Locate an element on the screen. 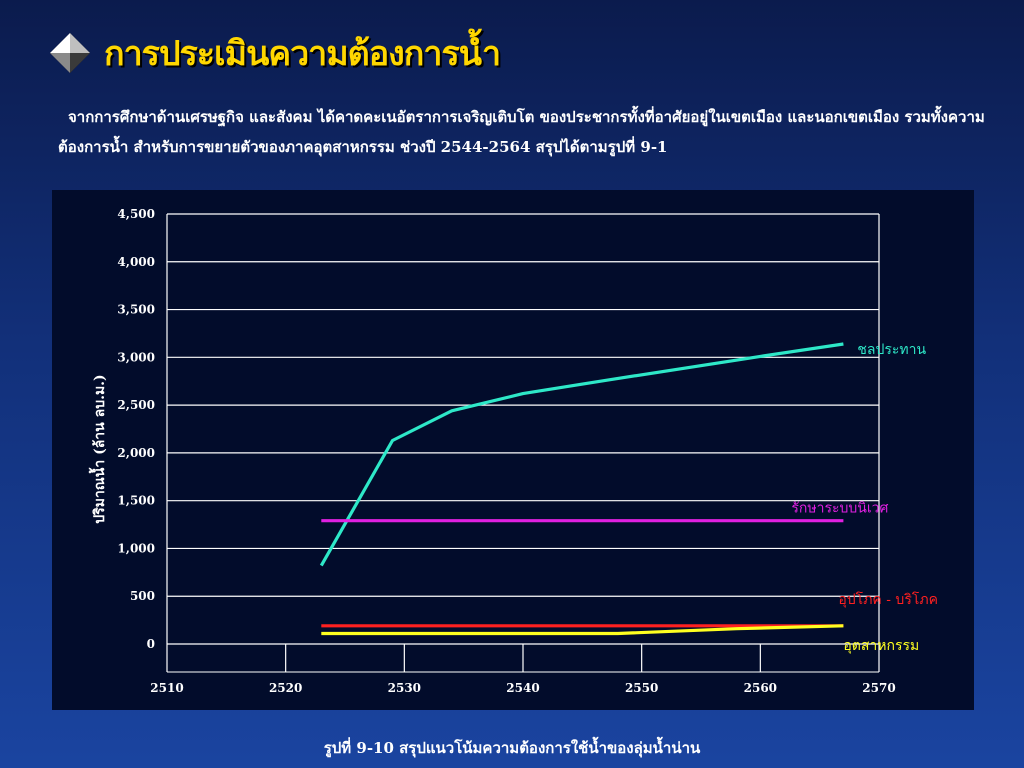 The height and width of the screenshot is (768, 1024). x-tick-label: 2520 is located at coordinates (285, 688).